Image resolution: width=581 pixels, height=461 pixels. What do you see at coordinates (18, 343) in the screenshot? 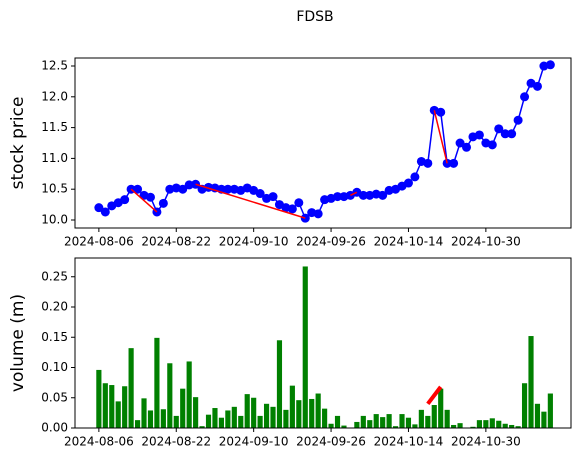
I see `y-axis-label: volume (m)` at bounding box center [18, 343].